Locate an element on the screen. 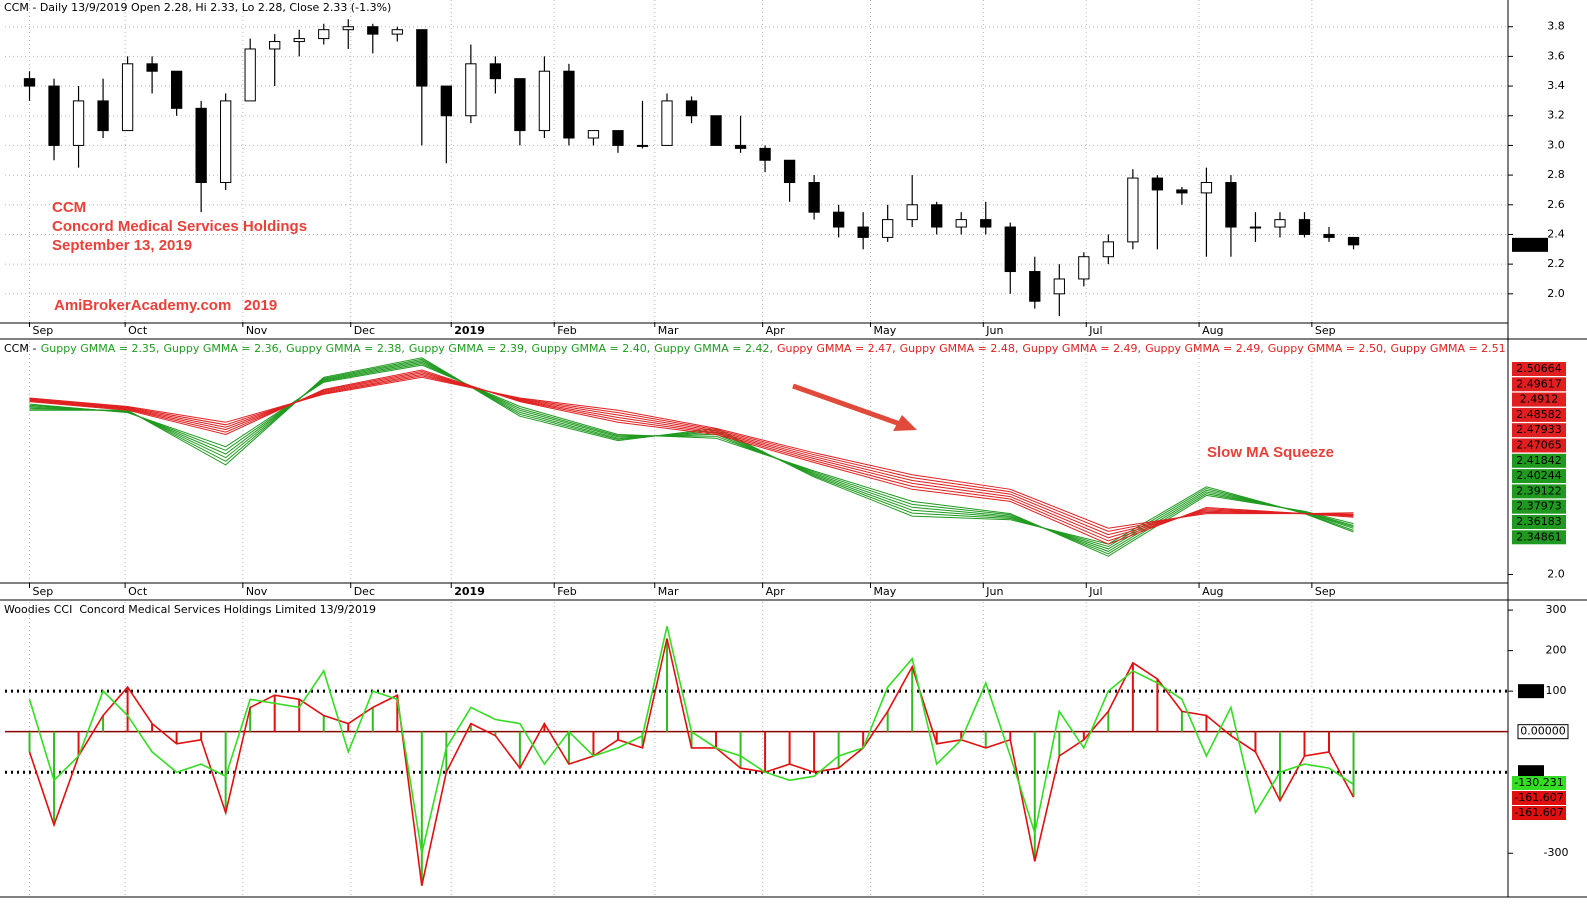 This screenshot has height=910, width=1587. value-box-label: -161.607 is located at coordinates (1538, 797).